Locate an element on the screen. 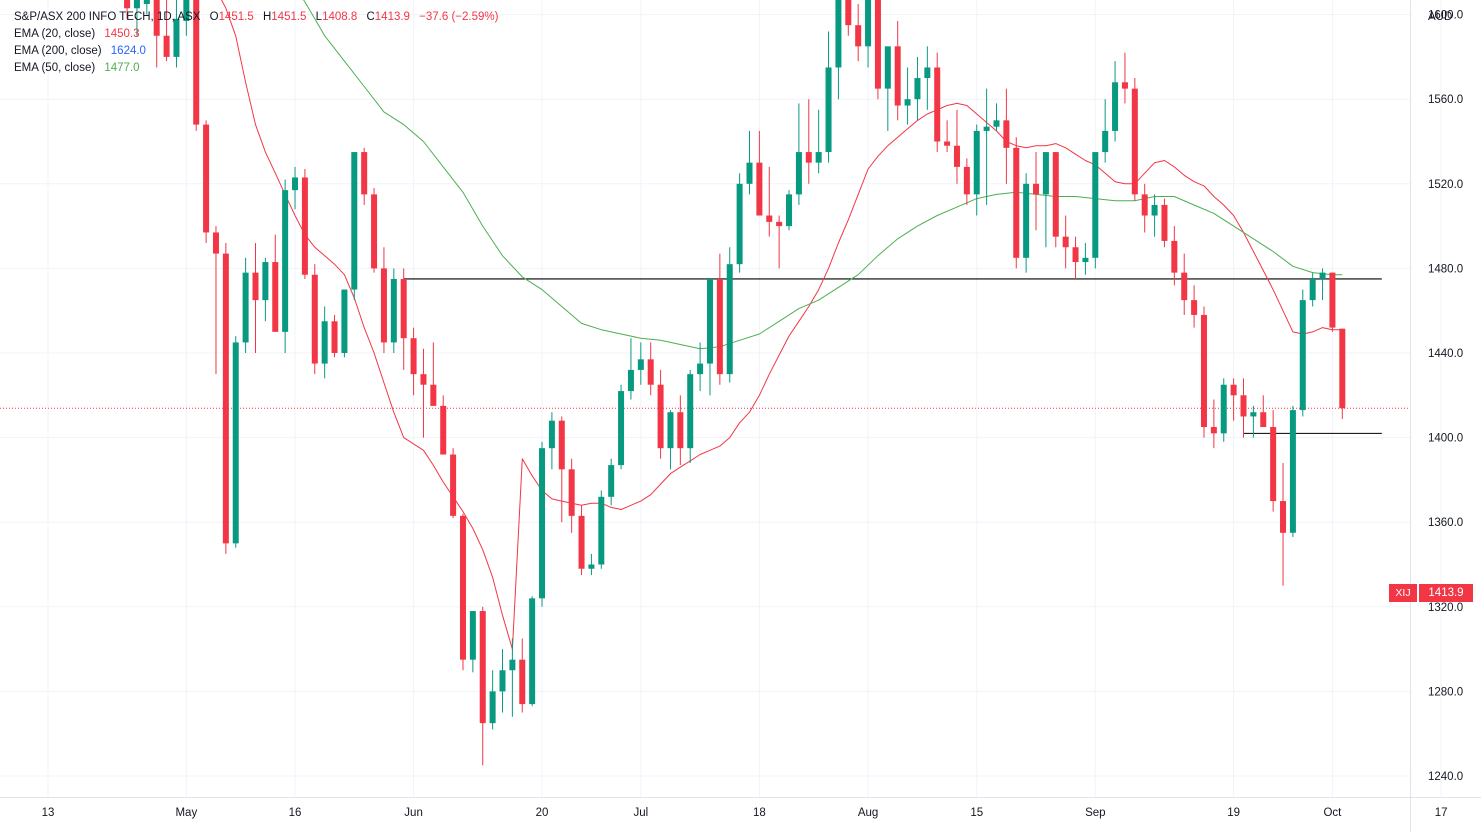  legend-ema20-row: EMA (20, close) 1450.3 is located at coordinates (256, 34).